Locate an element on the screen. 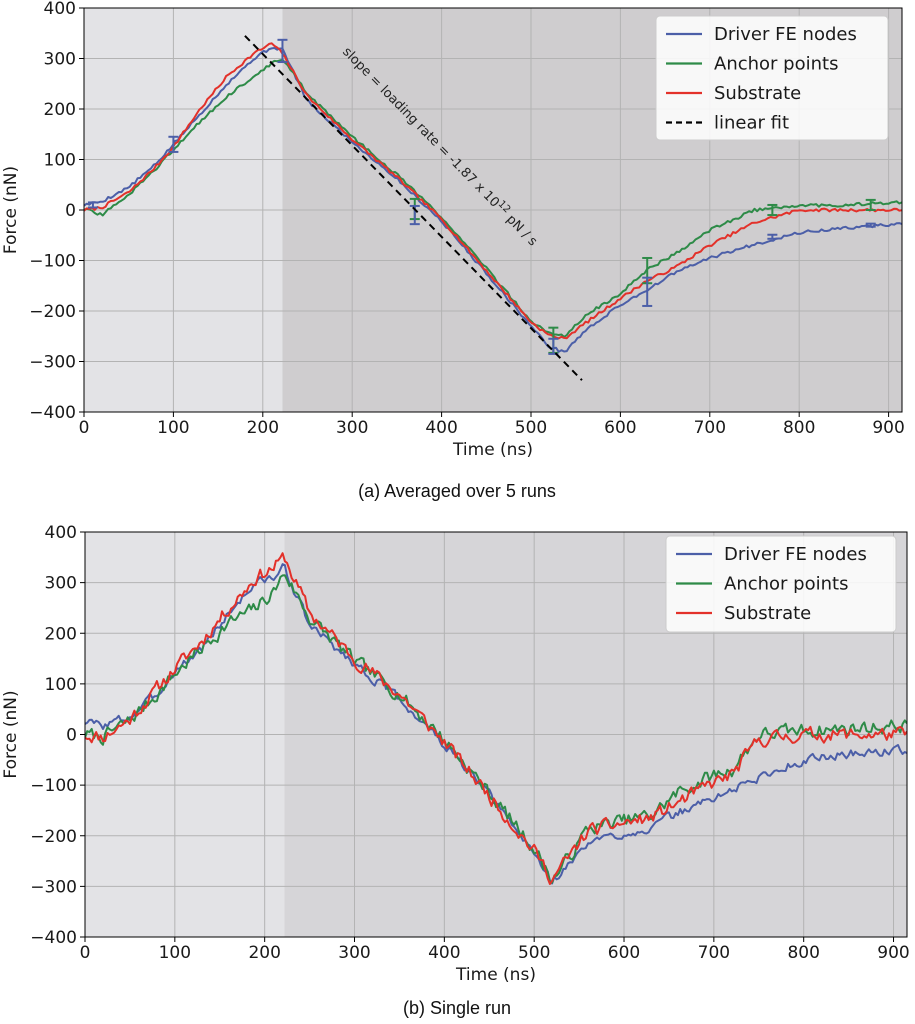 The image size is (915, 1024). figure-caption: (a) Averaged over 5 runs is located at coordinates (457, 491).